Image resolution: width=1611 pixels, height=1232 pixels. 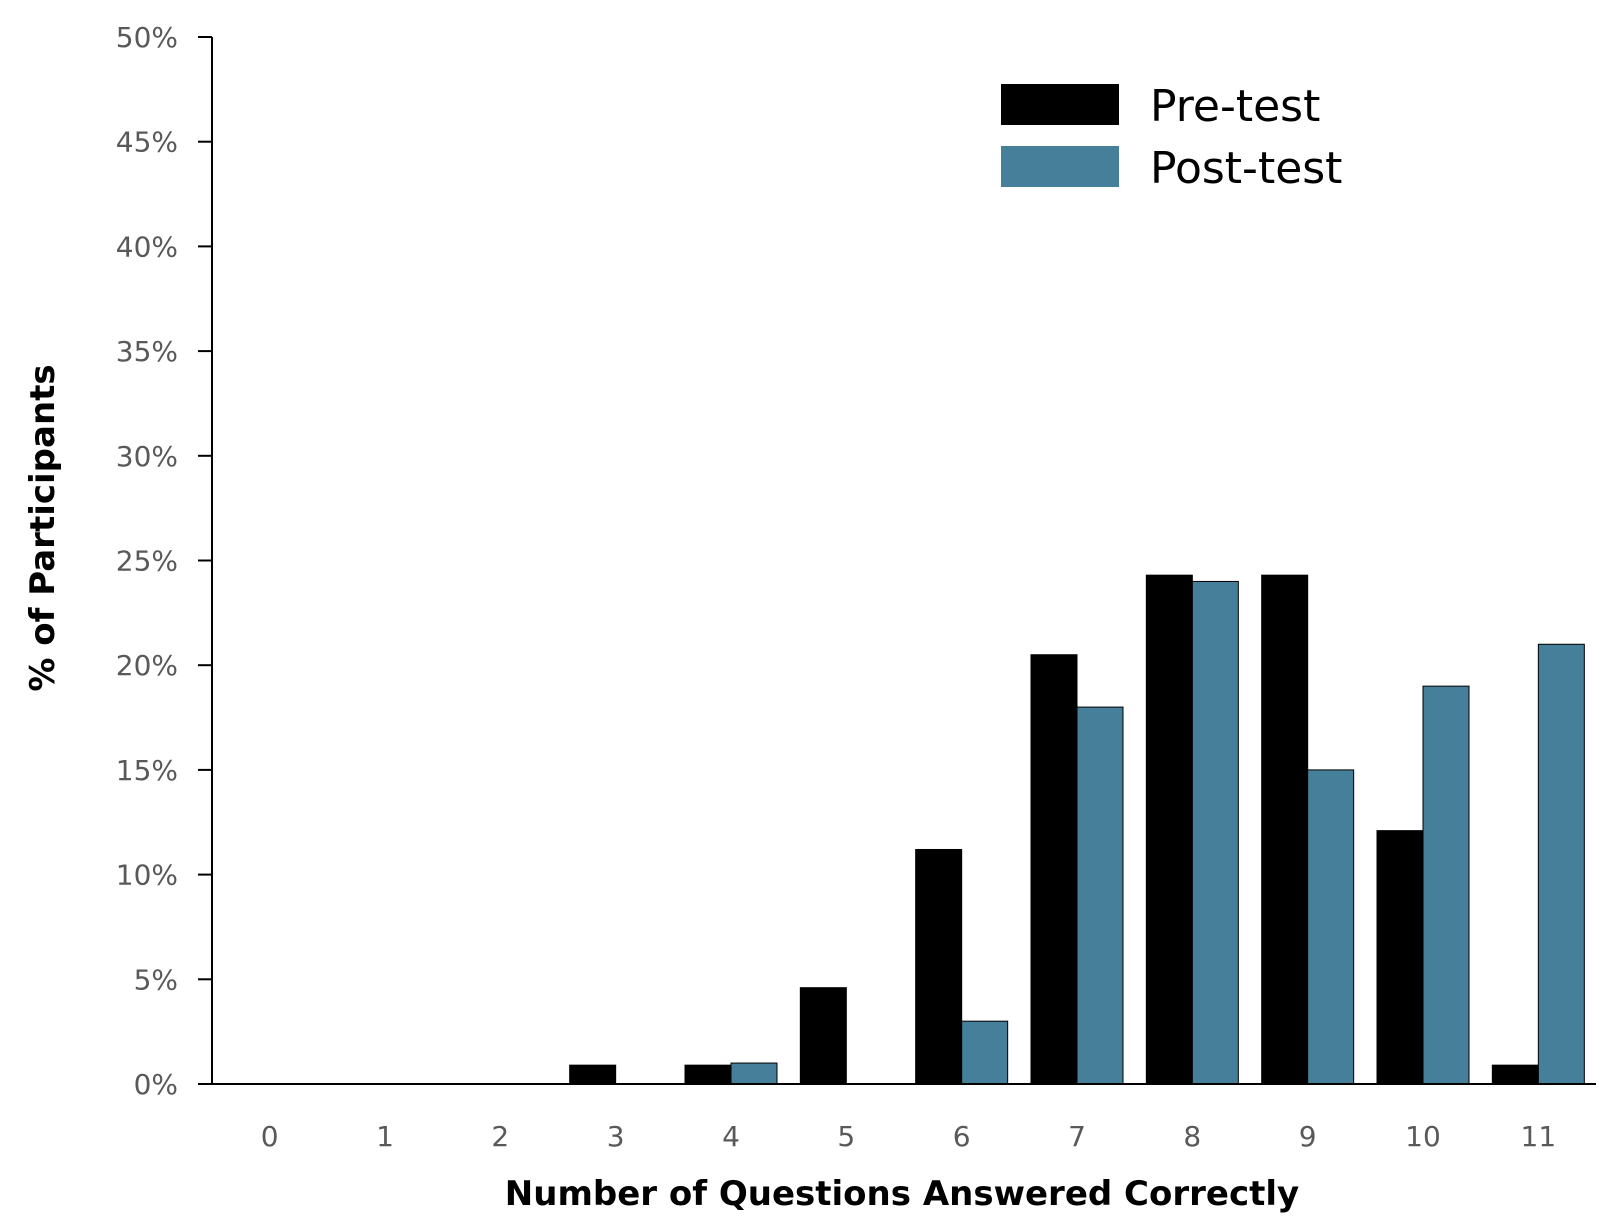 What do you see at coordinates (902, 1194) in the screenshot?
I see `x-axis-title: Number of Questions Answered Correctly` at bounding box center [902, 1194].